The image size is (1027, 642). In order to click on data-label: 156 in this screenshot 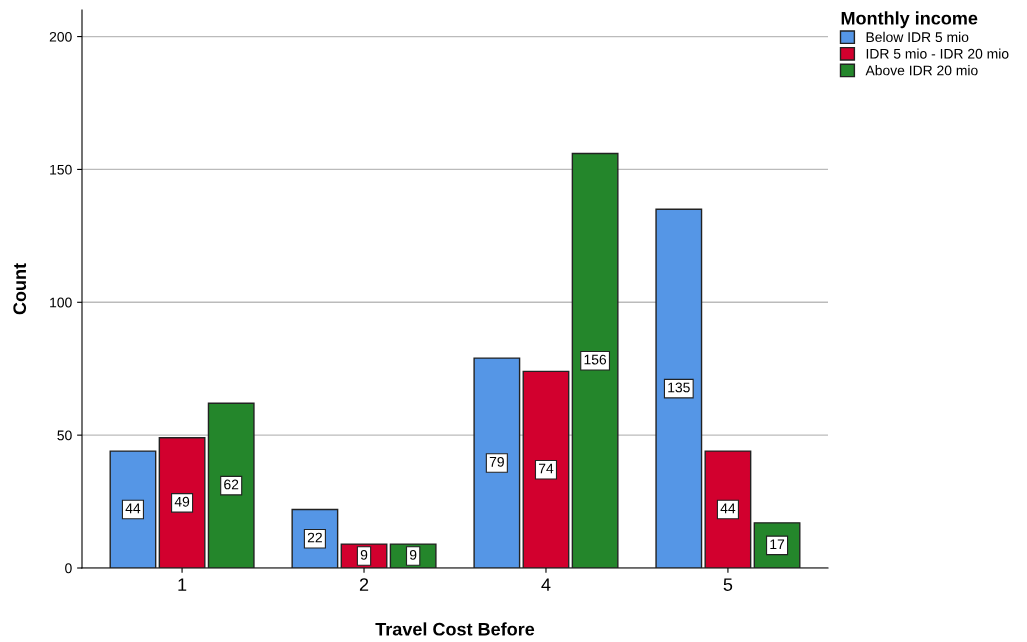, I will do `click(595, 359)`.